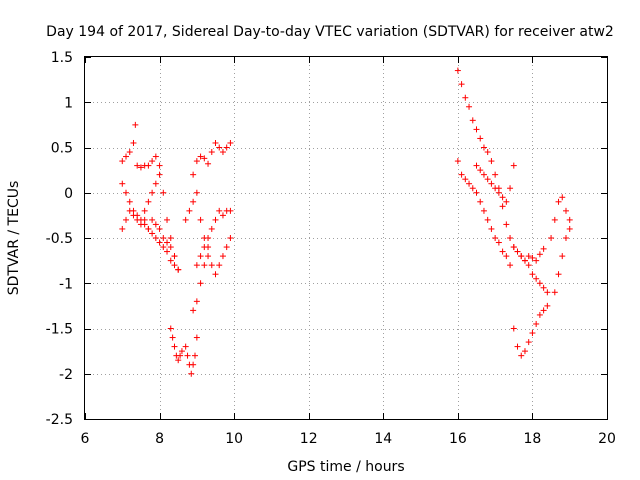 This screenshot has height=480, width=640. Describe the element at coordinates (607, 439) in the screenshot. I see `x-tick-label: 20` at that location.